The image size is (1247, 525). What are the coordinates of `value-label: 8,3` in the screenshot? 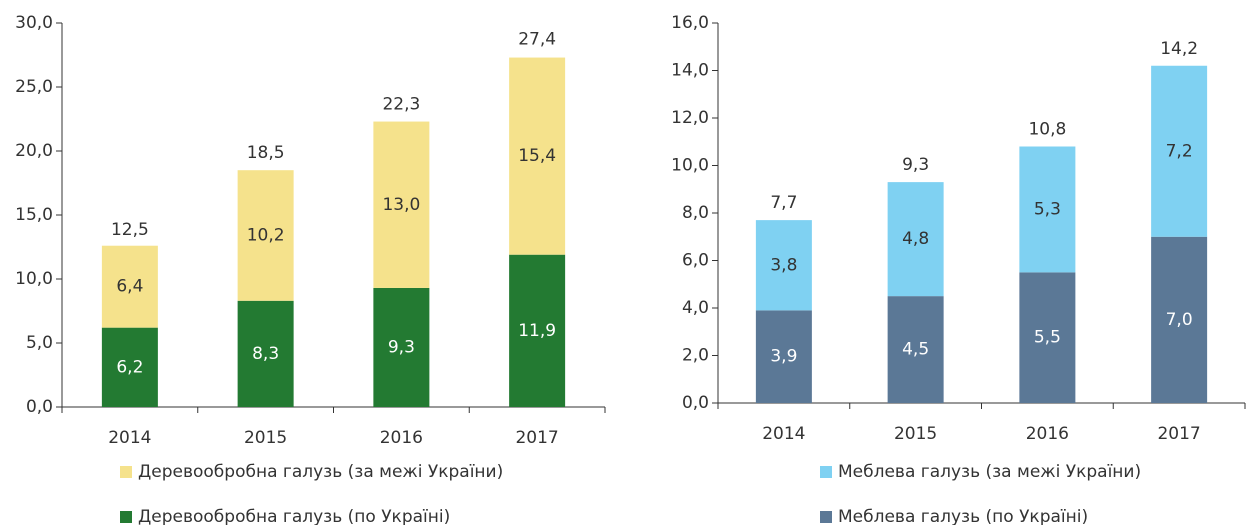 It's located at (265, 354).